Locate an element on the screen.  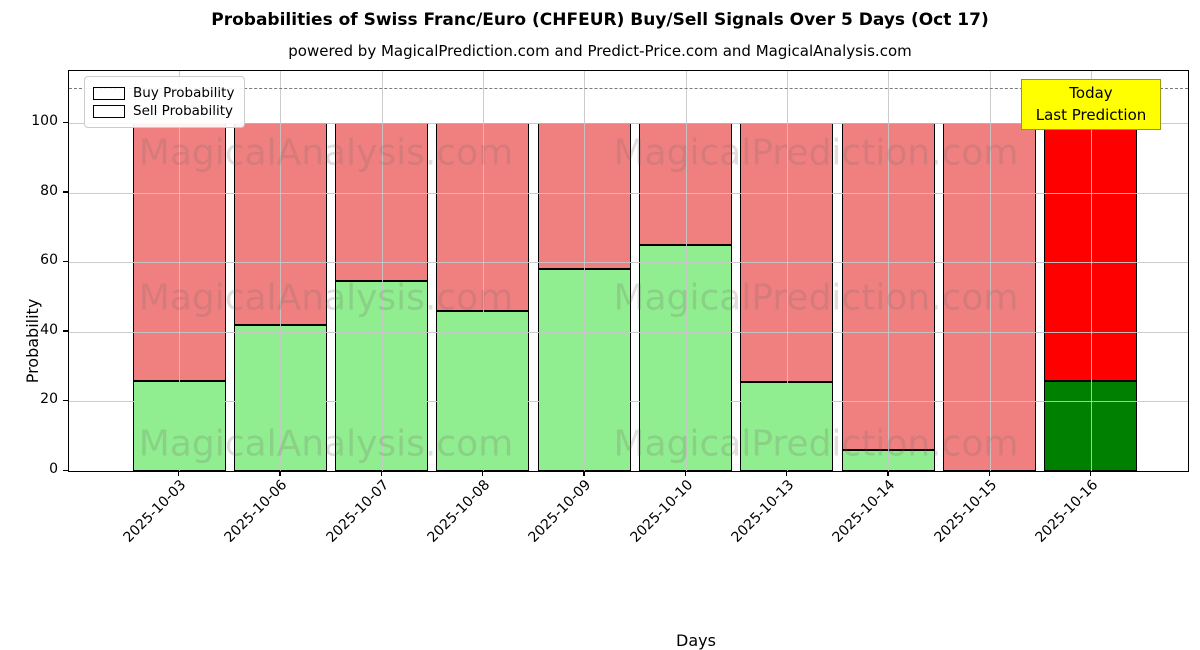
y-tick-label: 0 is located at coordinates (53, 469).